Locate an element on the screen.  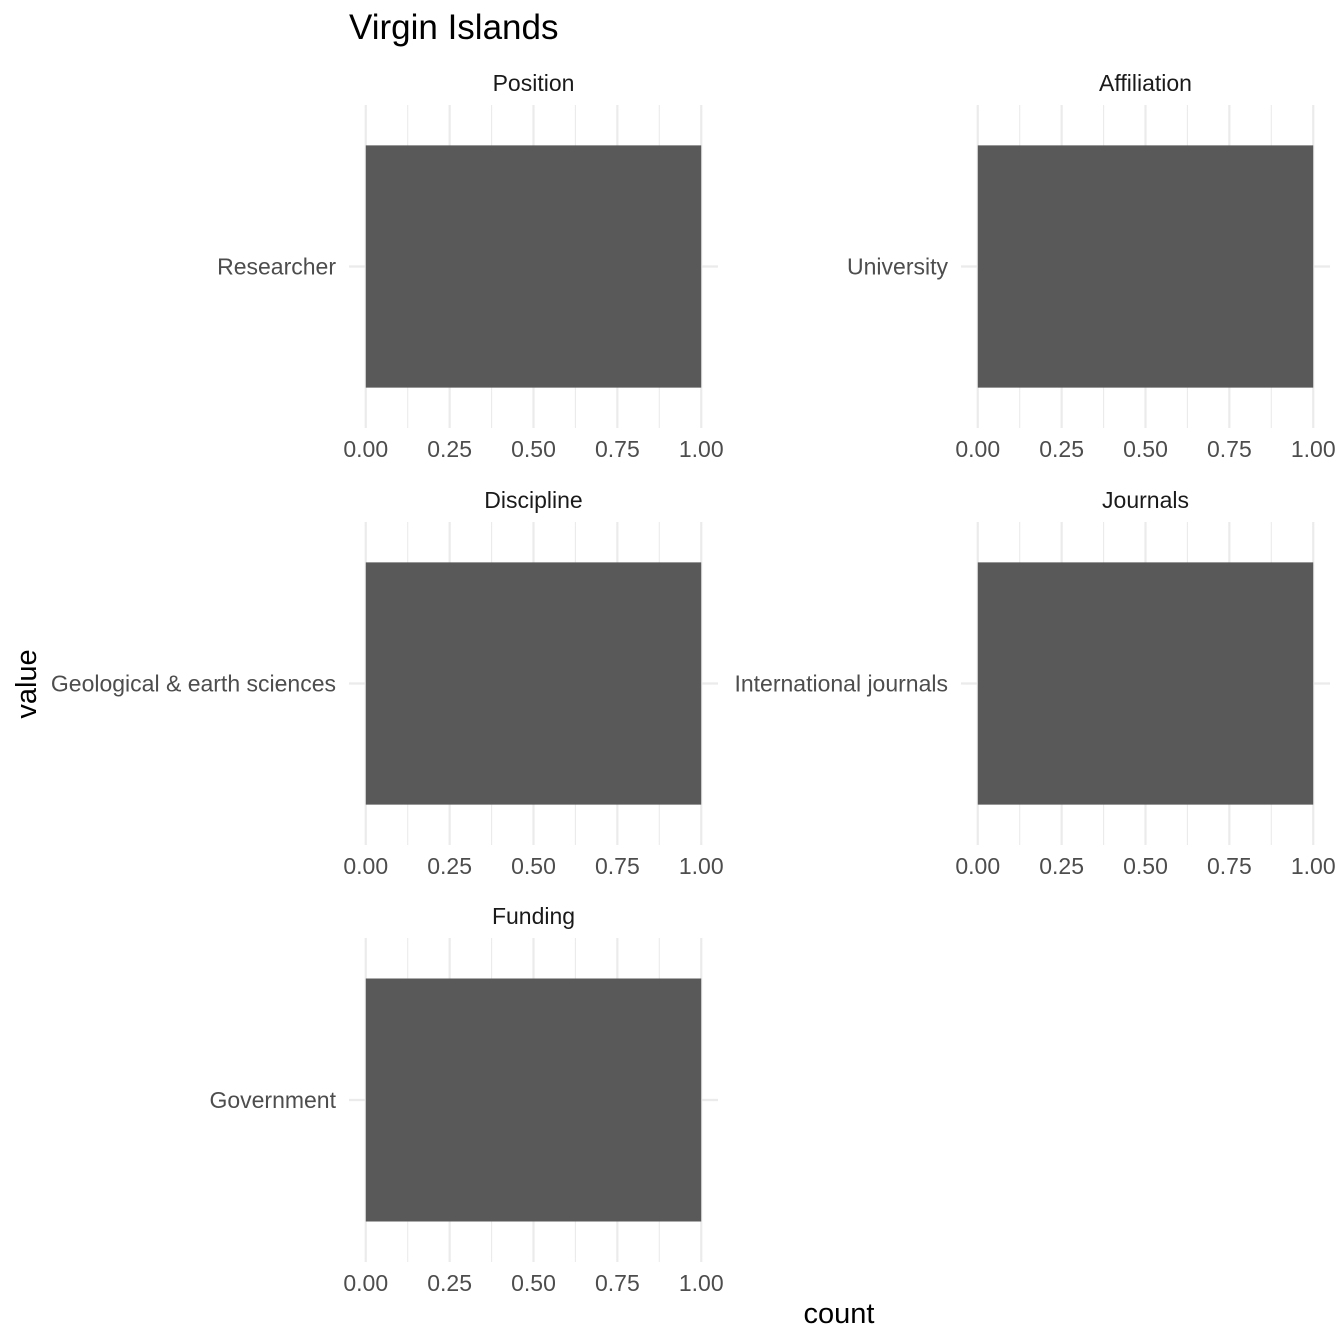
facet-title: Affiliation is located at coordinates (1145, 83).